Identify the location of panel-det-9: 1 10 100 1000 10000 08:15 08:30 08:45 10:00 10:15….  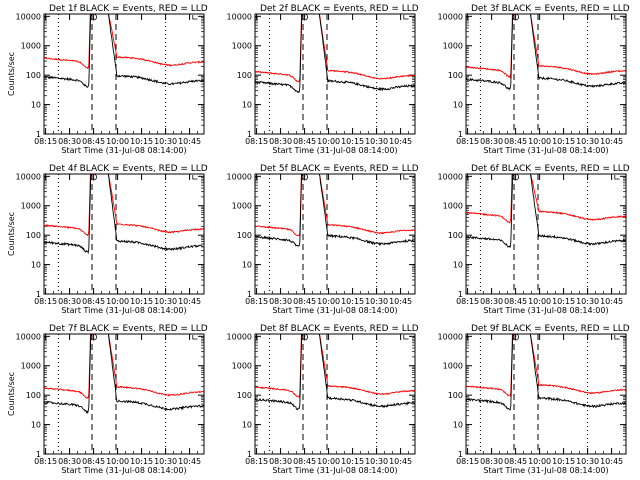
(534, 399).